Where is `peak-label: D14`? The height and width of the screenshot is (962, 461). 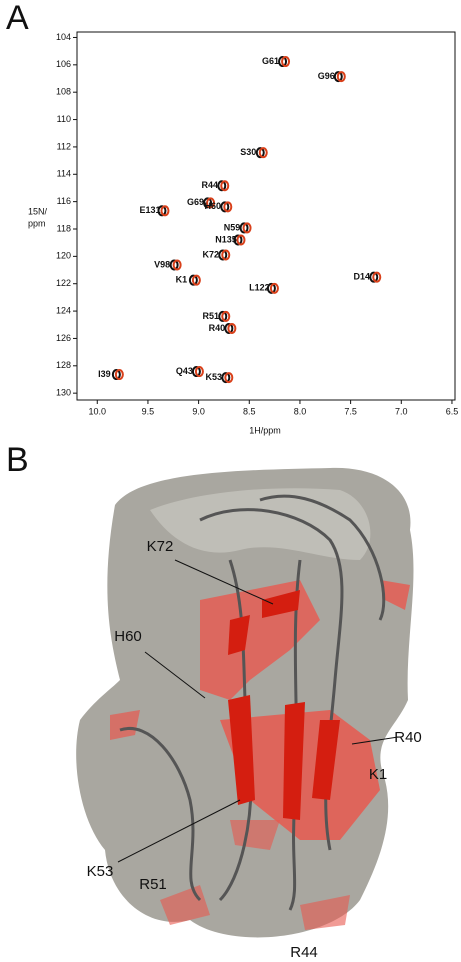
peak-label: D14 is located at coordinates (362, 277).